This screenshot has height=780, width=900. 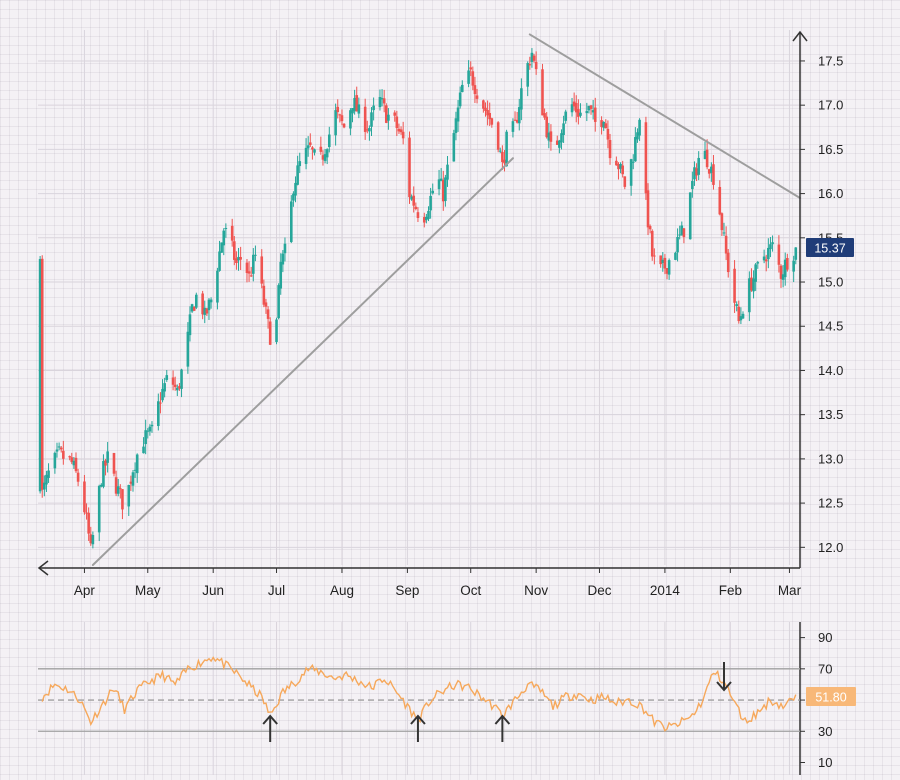 I want to click on annotations, so click(x=497, y=702).